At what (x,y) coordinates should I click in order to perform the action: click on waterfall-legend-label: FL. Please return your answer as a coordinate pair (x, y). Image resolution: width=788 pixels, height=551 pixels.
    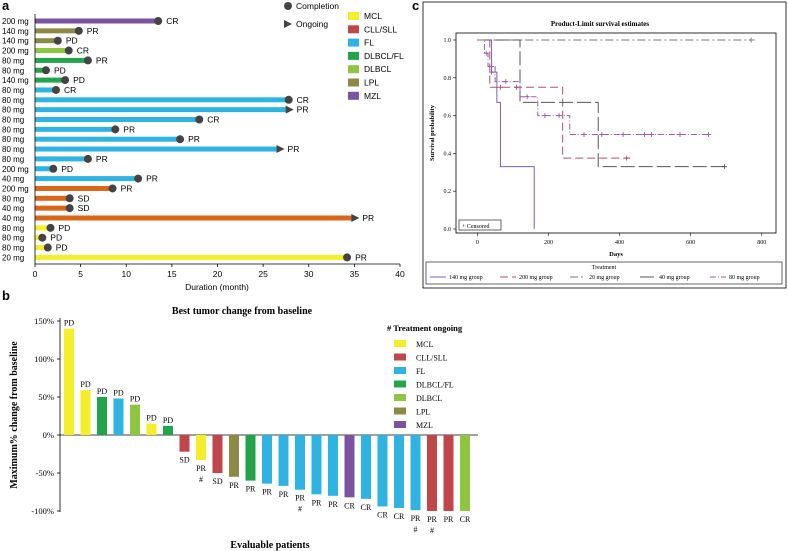
    Looking at the image, I should click on (420, 371).